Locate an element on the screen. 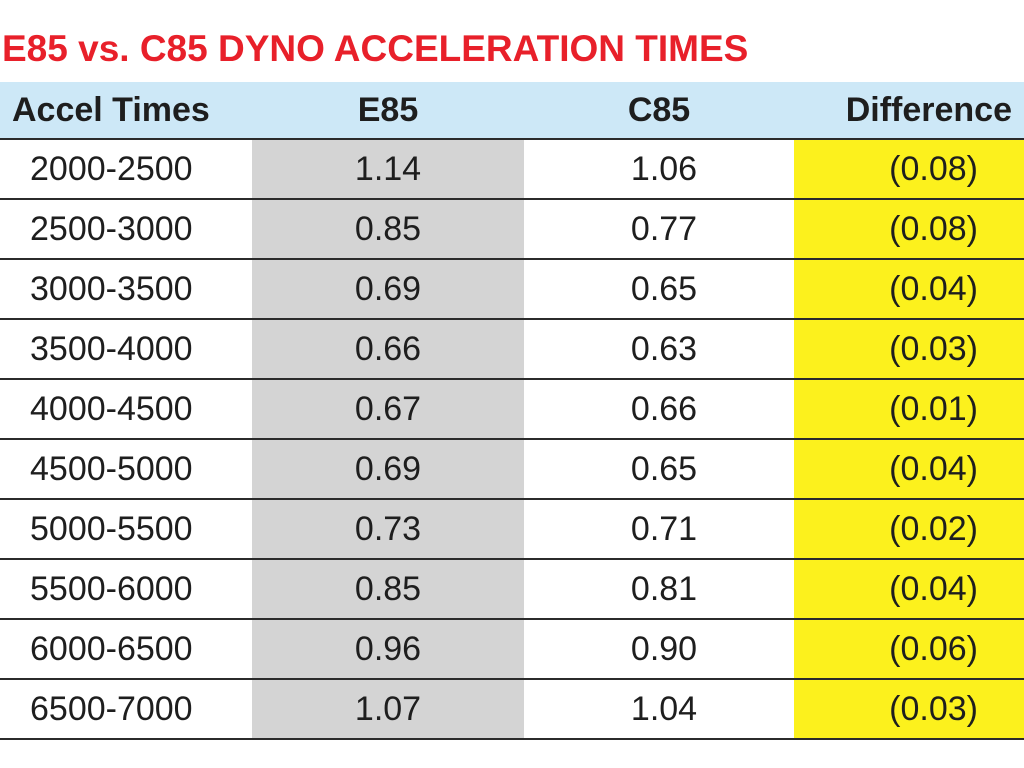 This screenshot has width=1024, height=768. rpm-range-cell: 6000-6500 is located at coordinates (111, 648).